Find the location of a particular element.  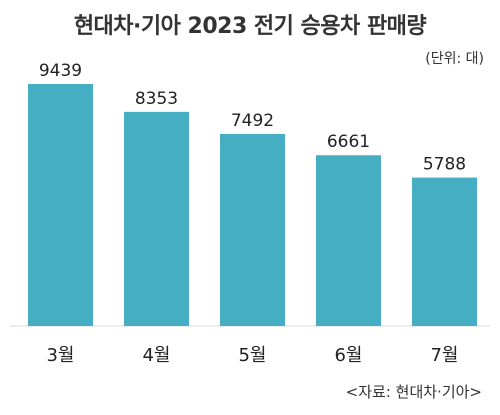

unit-note: (단위: 대) is located at coordinates (454, 59).